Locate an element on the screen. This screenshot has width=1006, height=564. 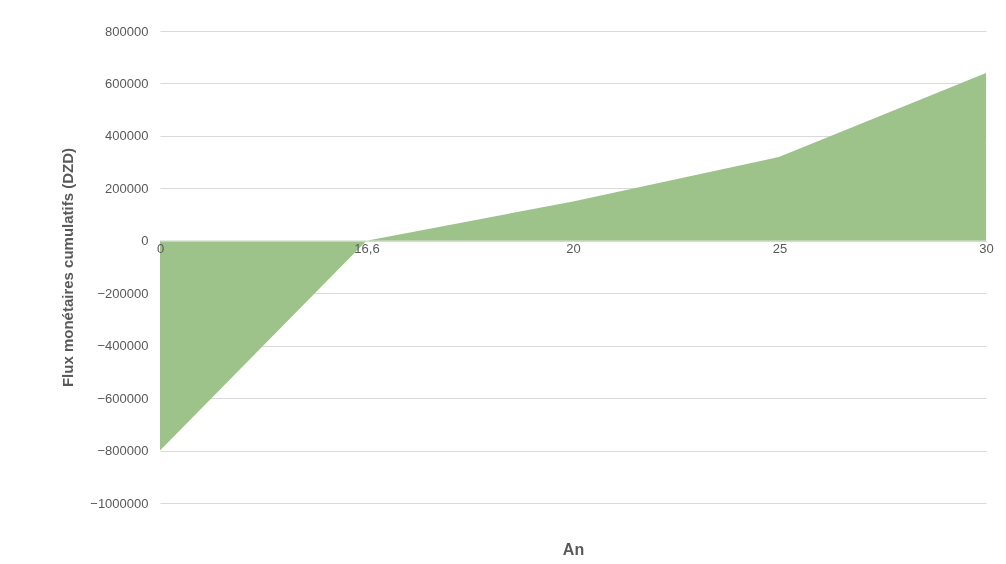
y-axis-title: Flux monétaires cumulatifs (DZD) is located at coordinates (68, 267).